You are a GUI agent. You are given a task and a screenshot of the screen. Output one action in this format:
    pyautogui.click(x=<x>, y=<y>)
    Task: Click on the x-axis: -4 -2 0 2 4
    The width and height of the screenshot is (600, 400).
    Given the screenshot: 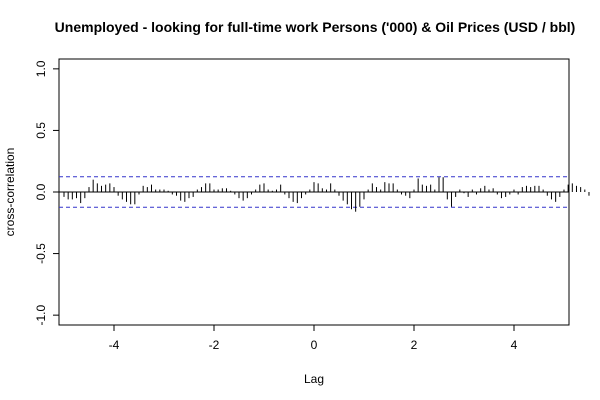 What is the action you would take?
    pyautogui.click(x=313, y=338)
    